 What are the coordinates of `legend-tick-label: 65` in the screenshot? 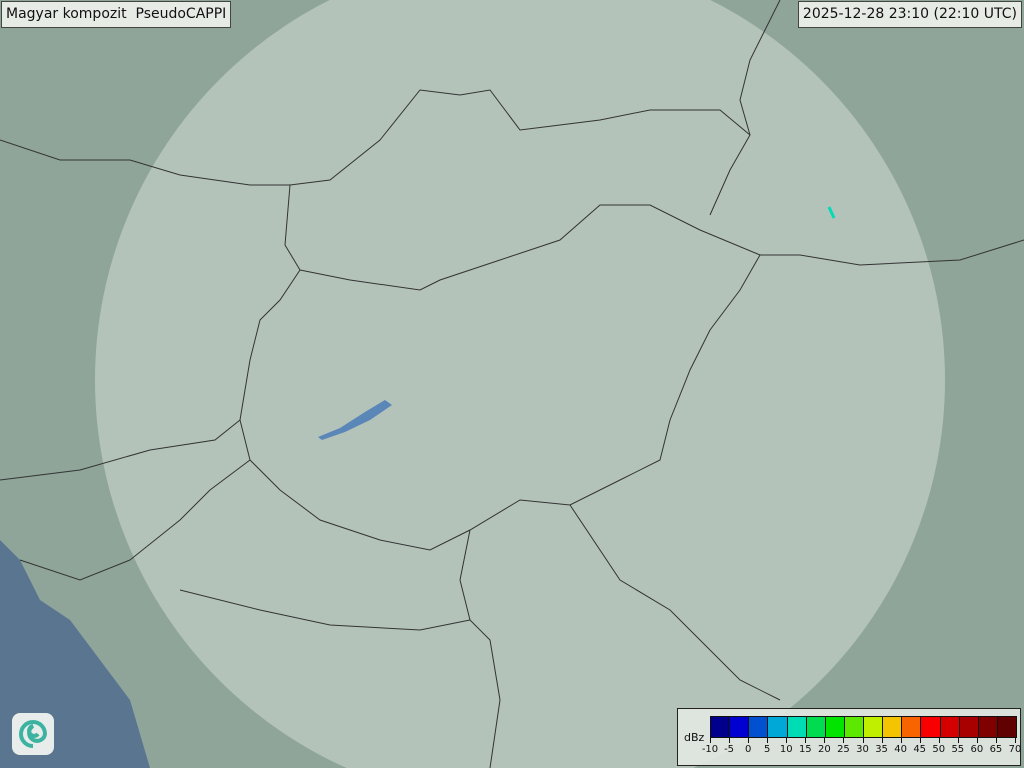 It's located at (996, 746).